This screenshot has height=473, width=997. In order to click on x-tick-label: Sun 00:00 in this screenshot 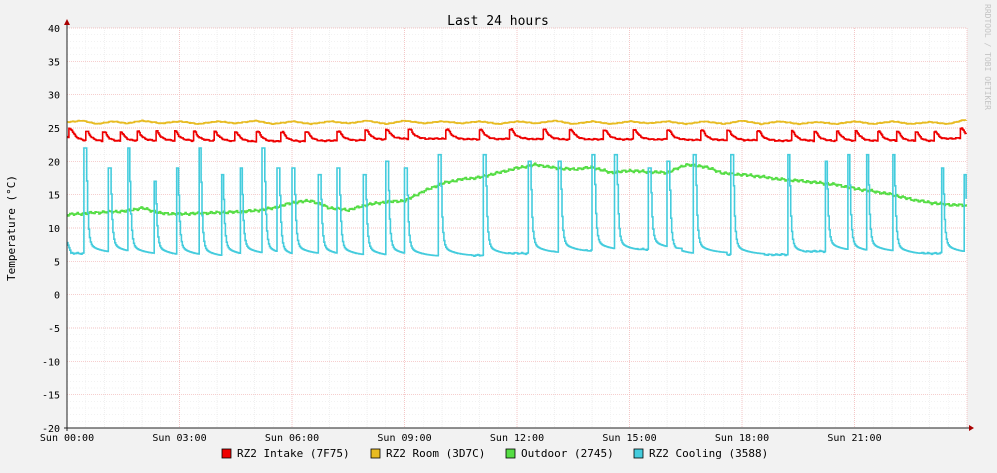, I will do `click(67, 438)`.